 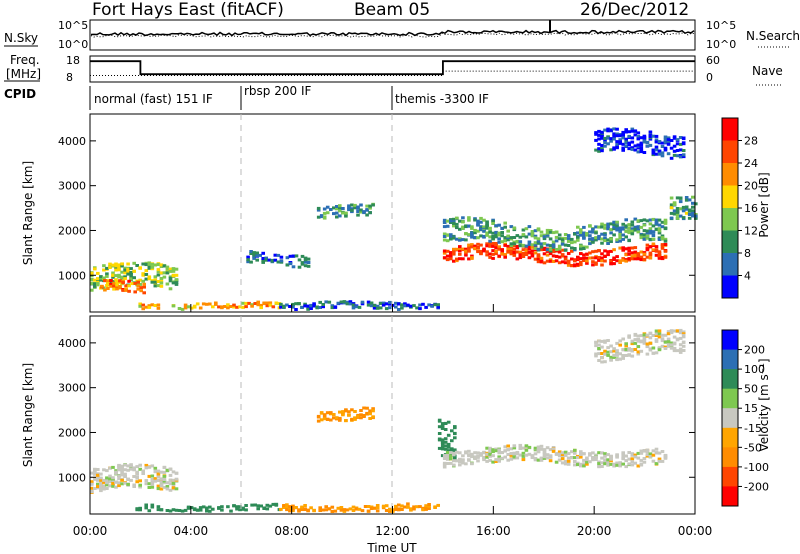 What do you see at coordinates (391, 547) in the screenshot?
I see `time-xlabel: Time UT` at bounding box center [391, 547].